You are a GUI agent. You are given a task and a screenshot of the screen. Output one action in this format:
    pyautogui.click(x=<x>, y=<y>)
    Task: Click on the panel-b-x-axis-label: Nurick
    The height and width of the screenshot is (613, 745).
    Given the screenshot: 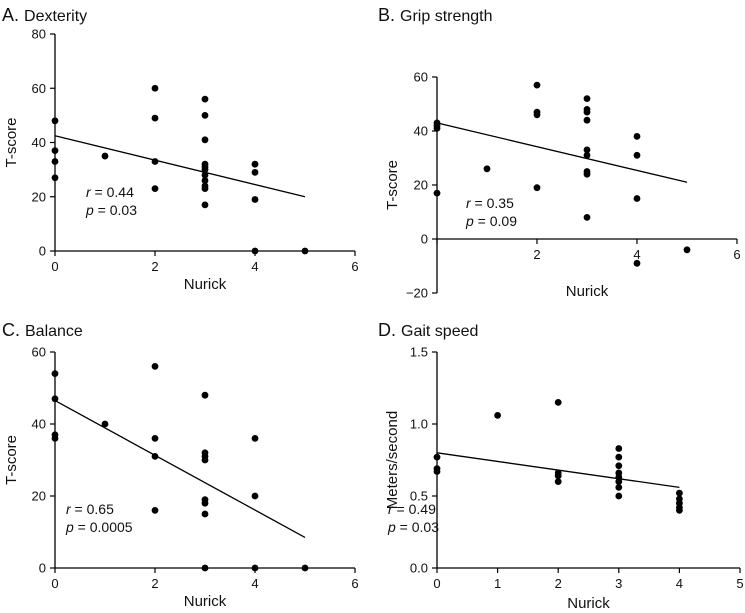 What is the action you would take?
    pyautogui.click(x=587, y=291)
    